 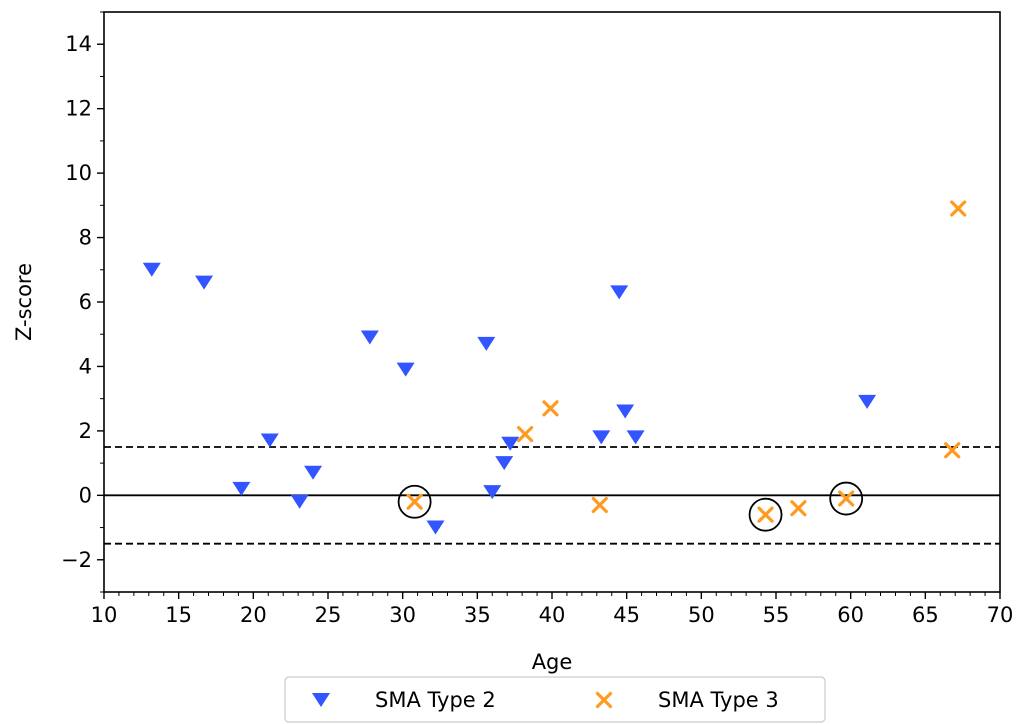 I want to click on x-tick-label: 20, so click(x=253, y=615).